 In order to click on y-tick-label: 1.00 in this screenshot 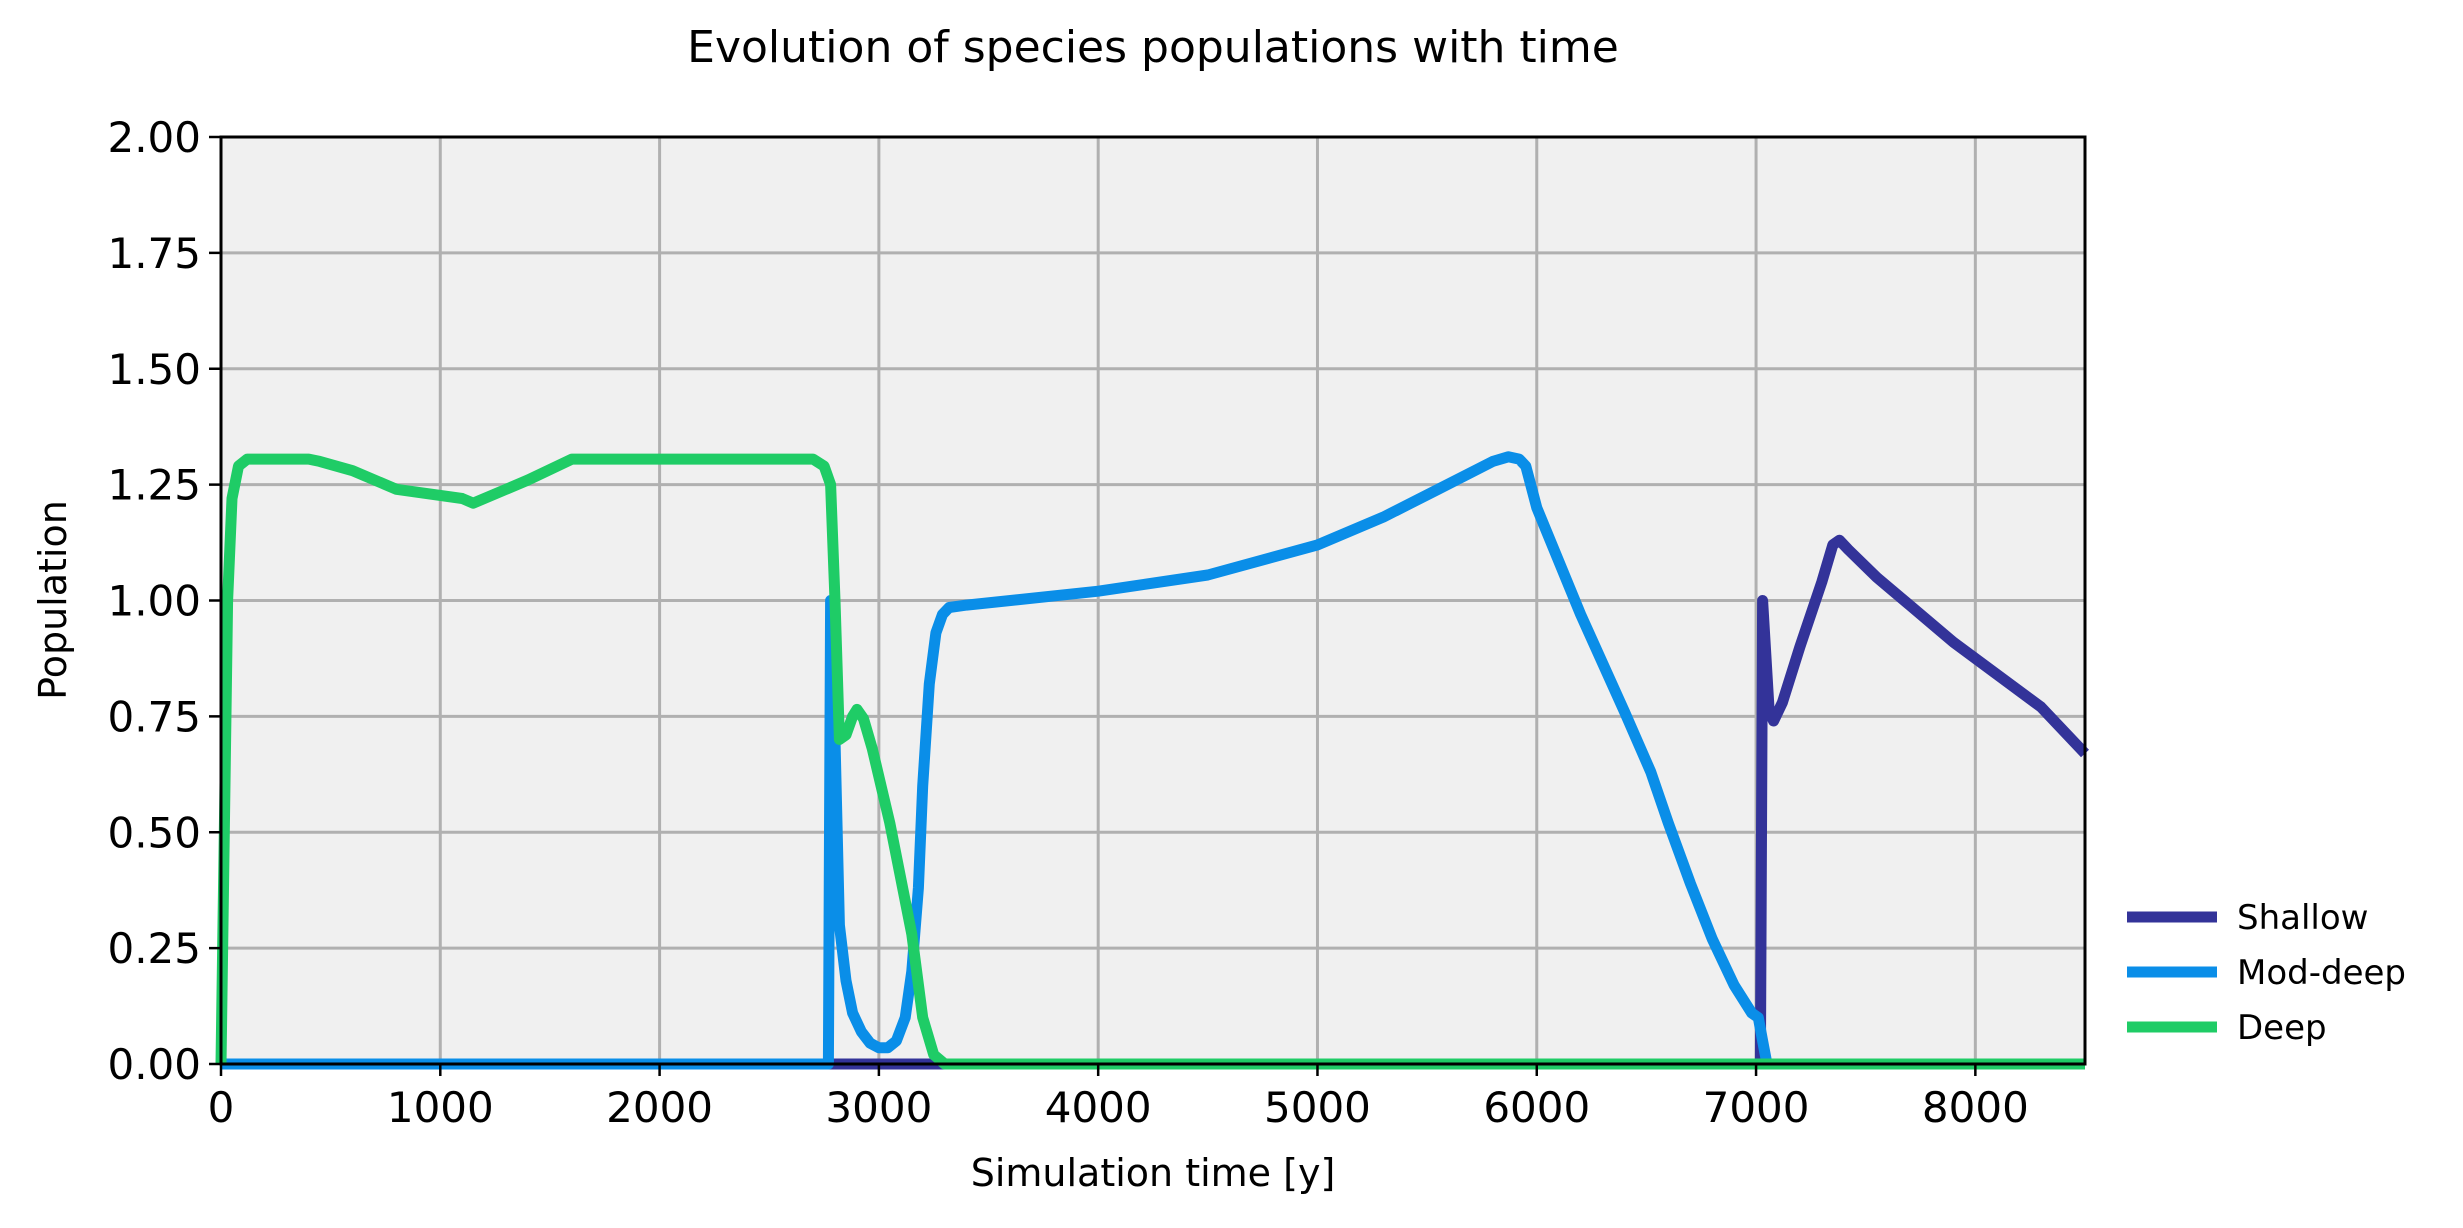, I will do `click(154, 601)`.